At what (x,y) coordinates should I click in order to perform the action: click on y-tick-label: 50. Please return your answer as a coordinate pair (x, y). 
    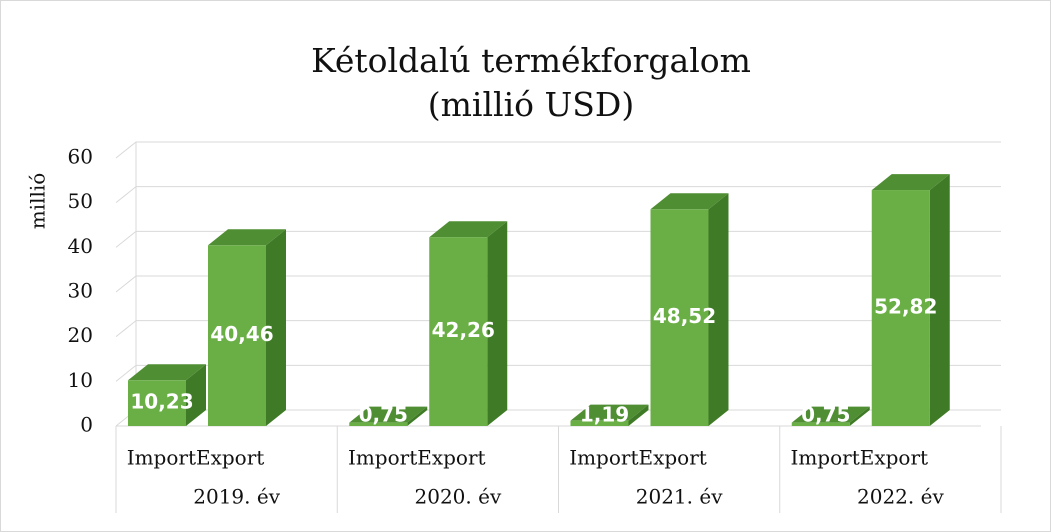
    Looking at the image, I should click on (80, 201).